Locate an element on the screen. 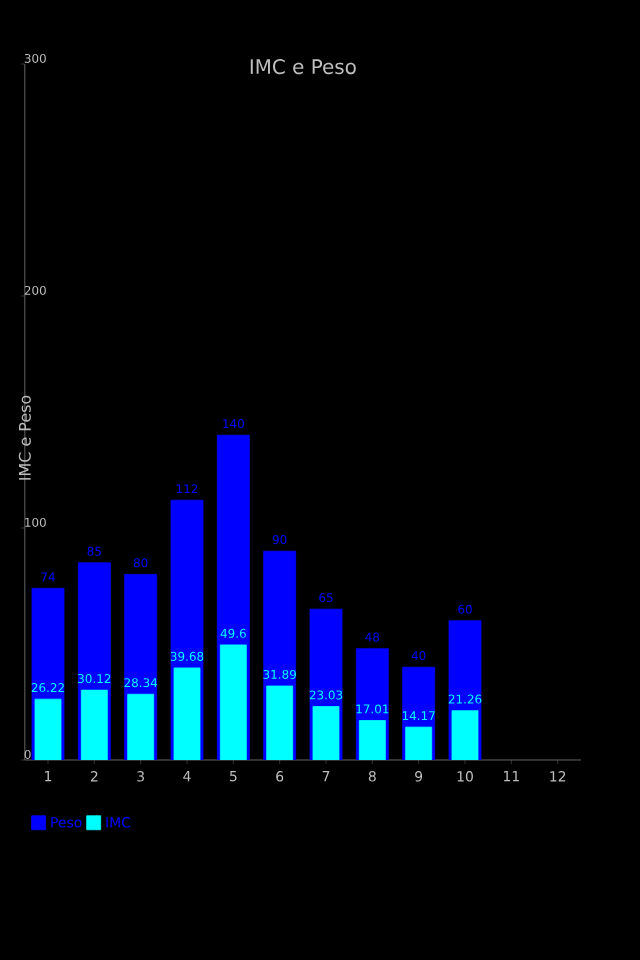 The image size is (640, 960). chart-title: IMC e Peso is located at coordinates (303, 67).